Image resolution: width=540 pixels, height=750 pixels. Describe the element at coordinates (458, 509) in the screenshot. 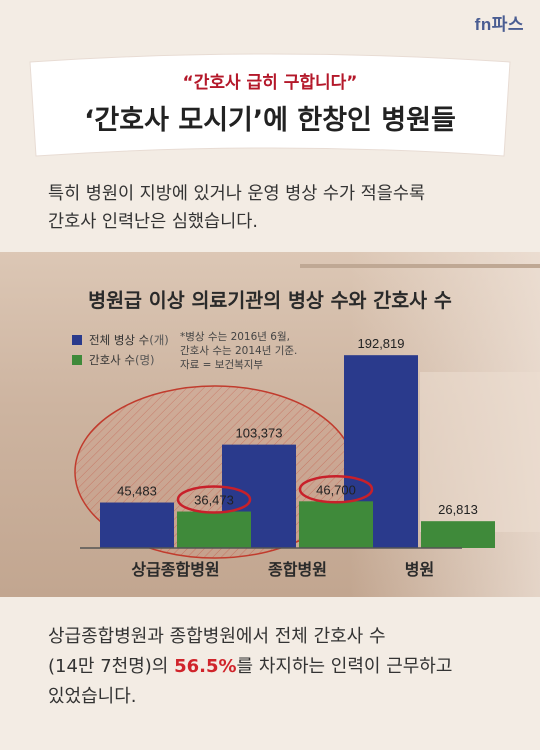

I see `value-label-nurses-2: 26,813` at that location.